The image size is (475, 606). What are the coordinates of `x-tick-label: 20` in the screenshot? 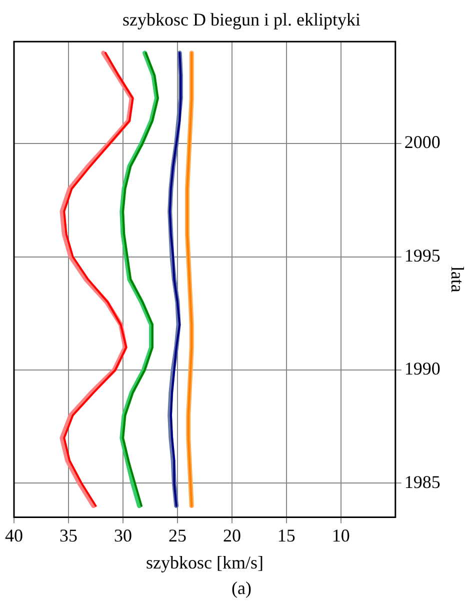 It's located at (231, 536).